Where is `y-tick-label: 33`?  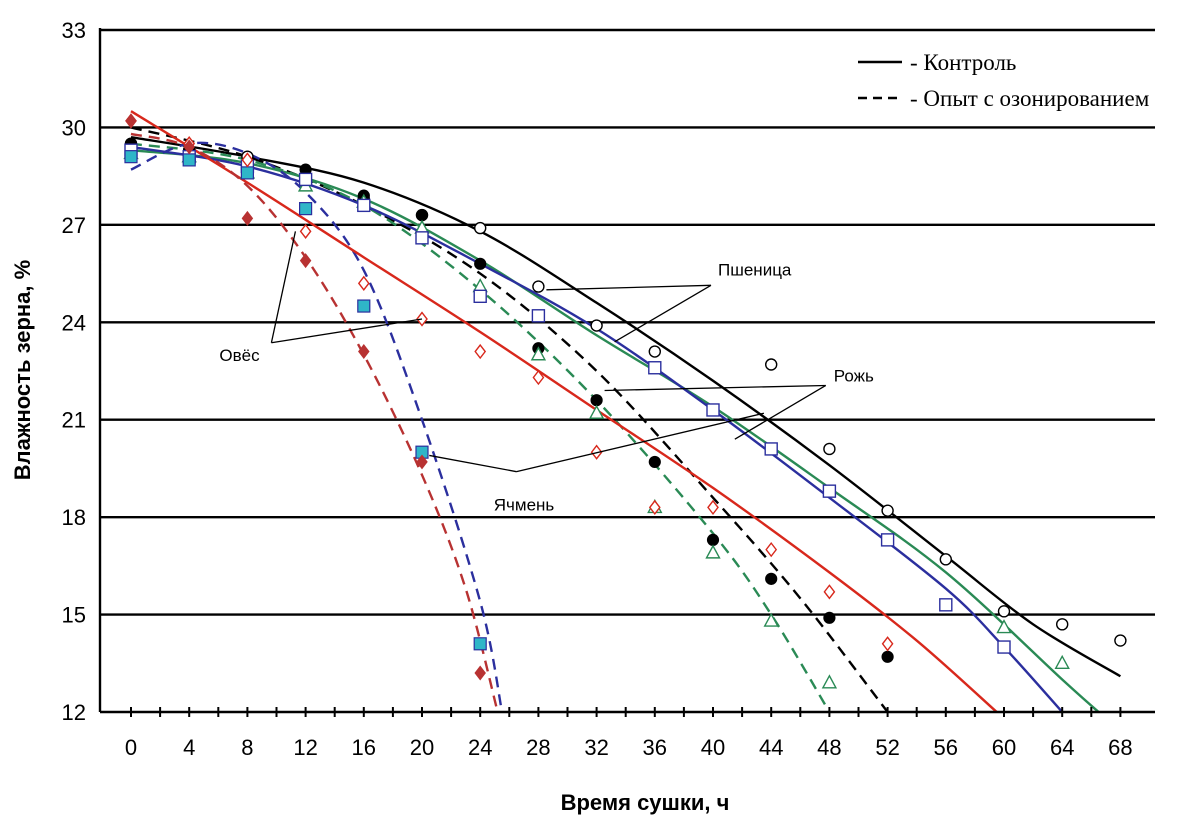 y-tick-label: 33 is located at coordinates (74, 30).